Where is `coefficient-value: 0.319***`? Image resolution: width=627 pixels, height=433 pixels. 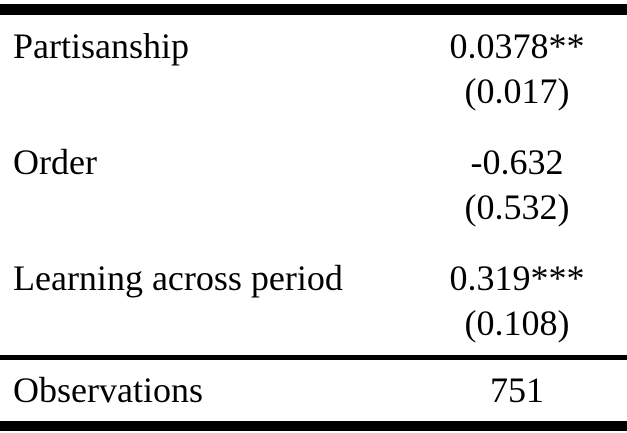
coefficient-value: 0.319*** is located at coordinates (517, 278).